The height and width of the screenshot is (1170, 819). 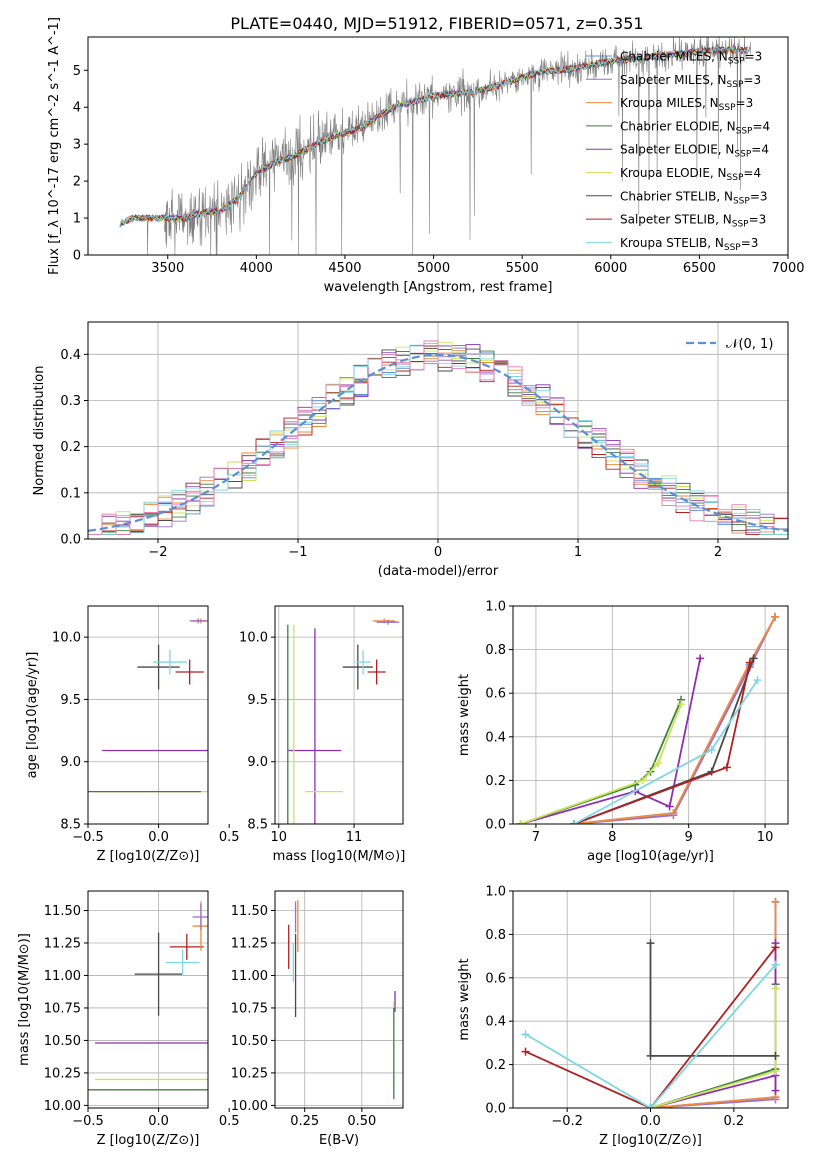 What do you see at coordinates (77, 71) in the screenshot?
I see `y-tick-label: 5` at bounding box center [77, 71].